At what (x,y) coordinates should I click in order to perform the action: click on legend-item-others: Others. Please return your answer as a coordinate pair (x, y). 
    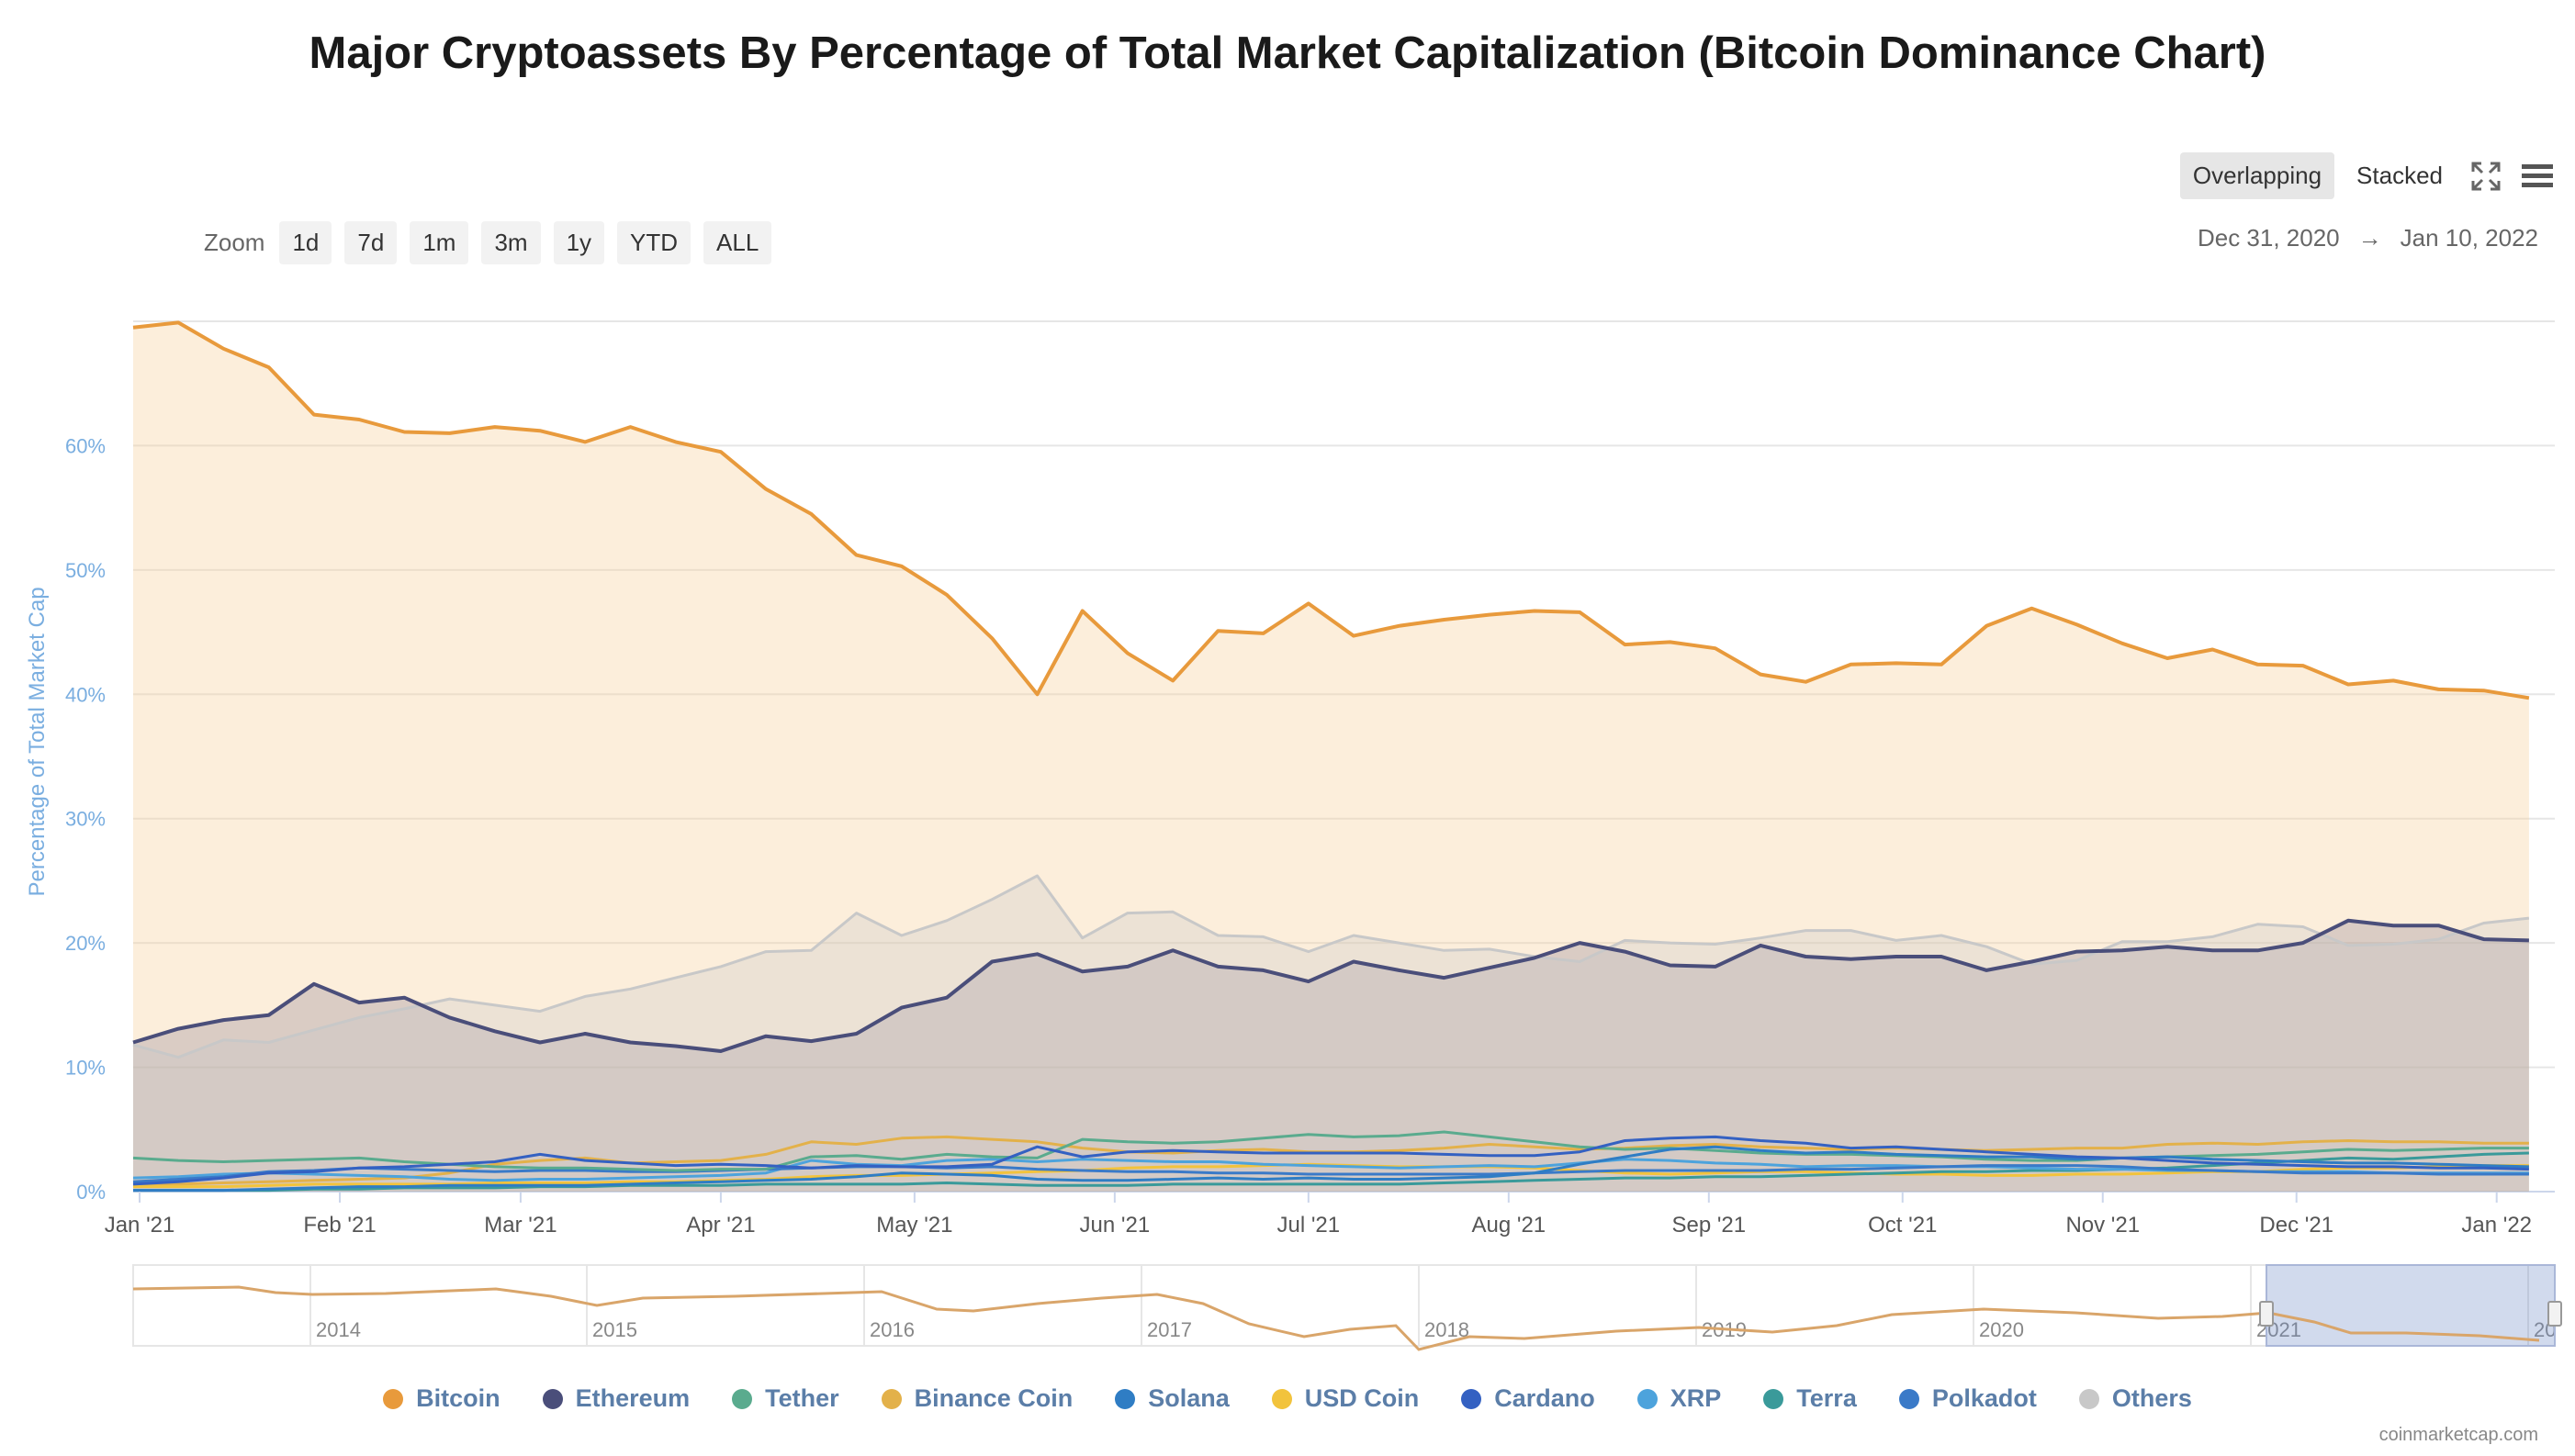
    Looking at the image, I should click on (2135, 1398).